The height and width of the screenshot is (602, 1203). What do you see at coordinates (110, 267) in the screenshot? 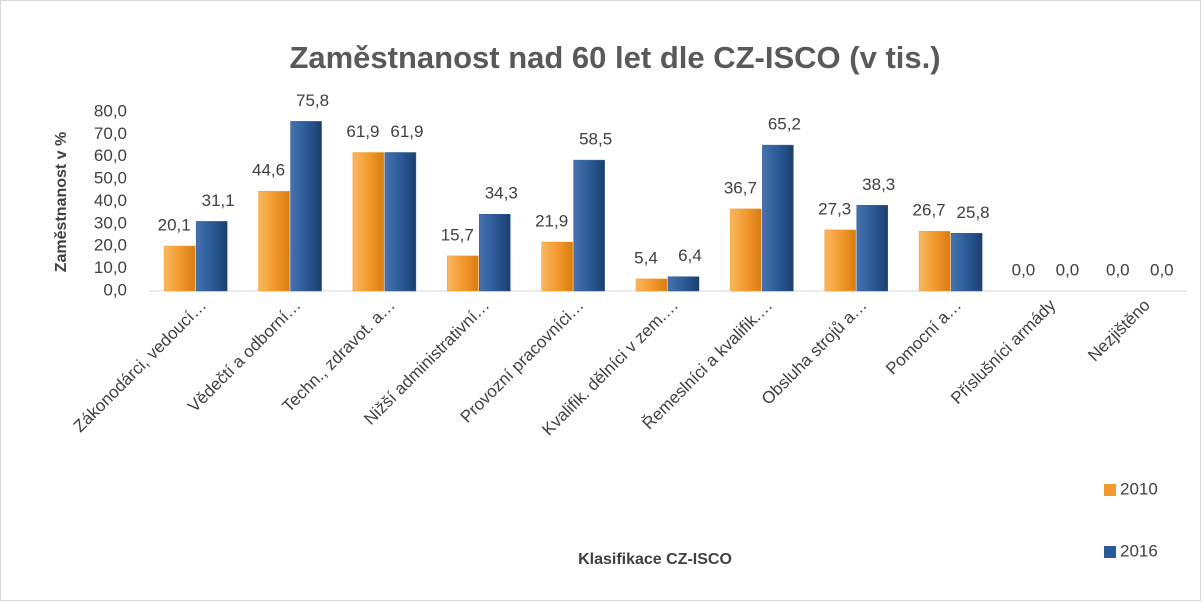
I see `y-tick-label: 10,0` at bounding box center [110, 267].